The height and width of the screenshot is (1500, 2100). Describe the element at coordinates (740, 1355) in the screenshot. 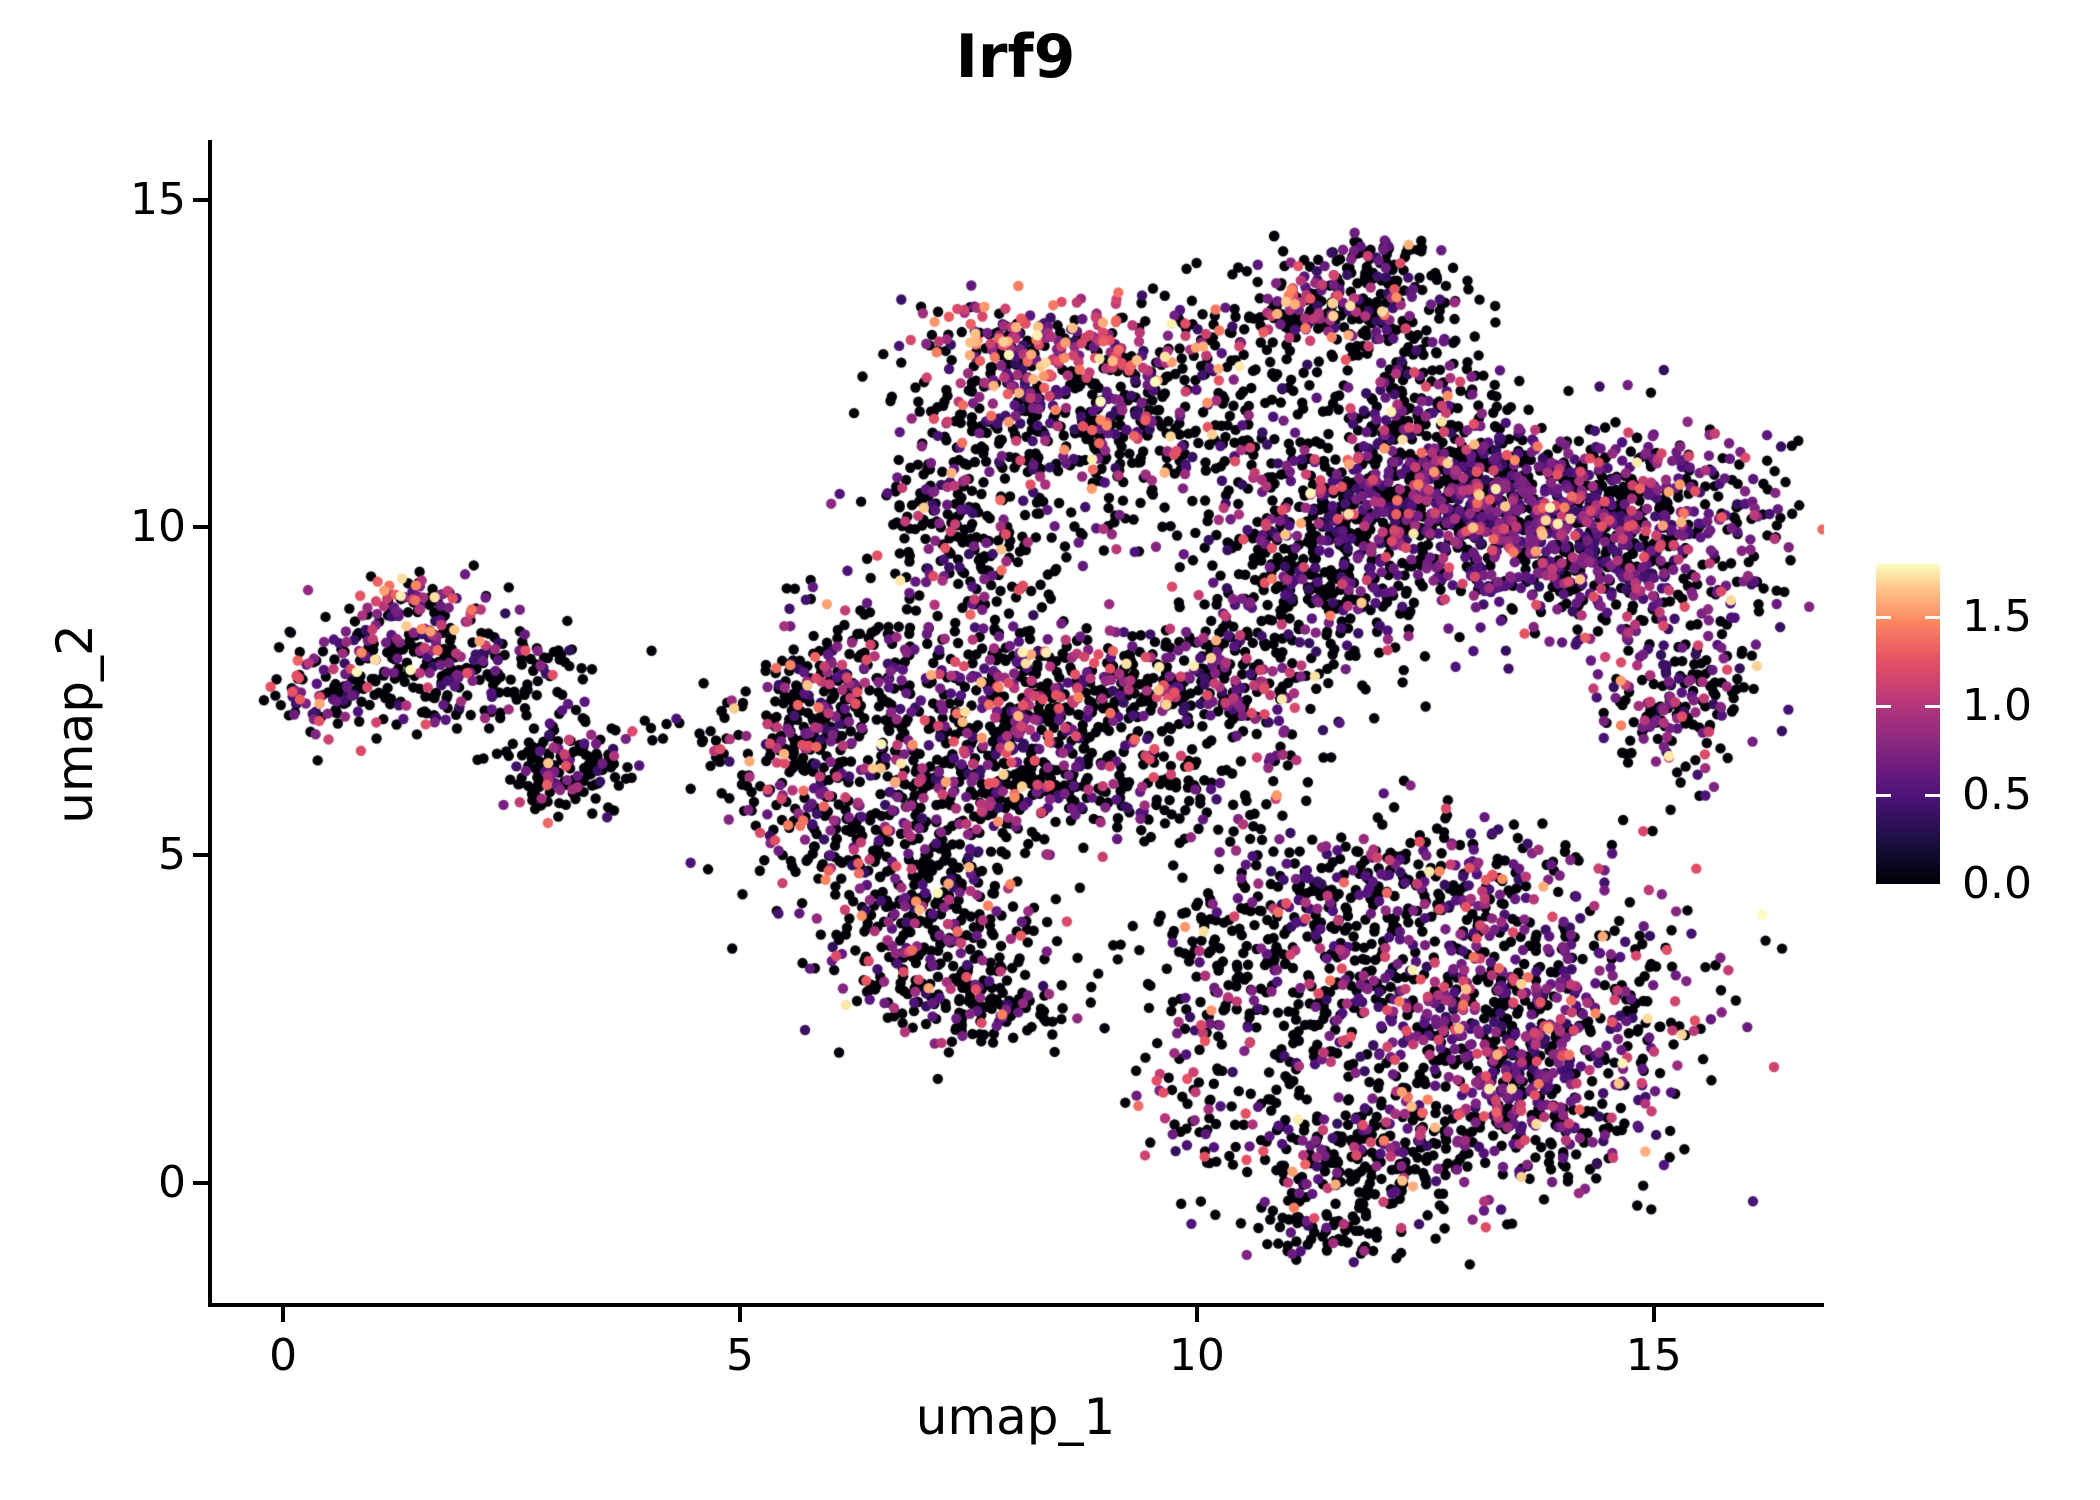

I see `x-tick-label: 5` at that location.